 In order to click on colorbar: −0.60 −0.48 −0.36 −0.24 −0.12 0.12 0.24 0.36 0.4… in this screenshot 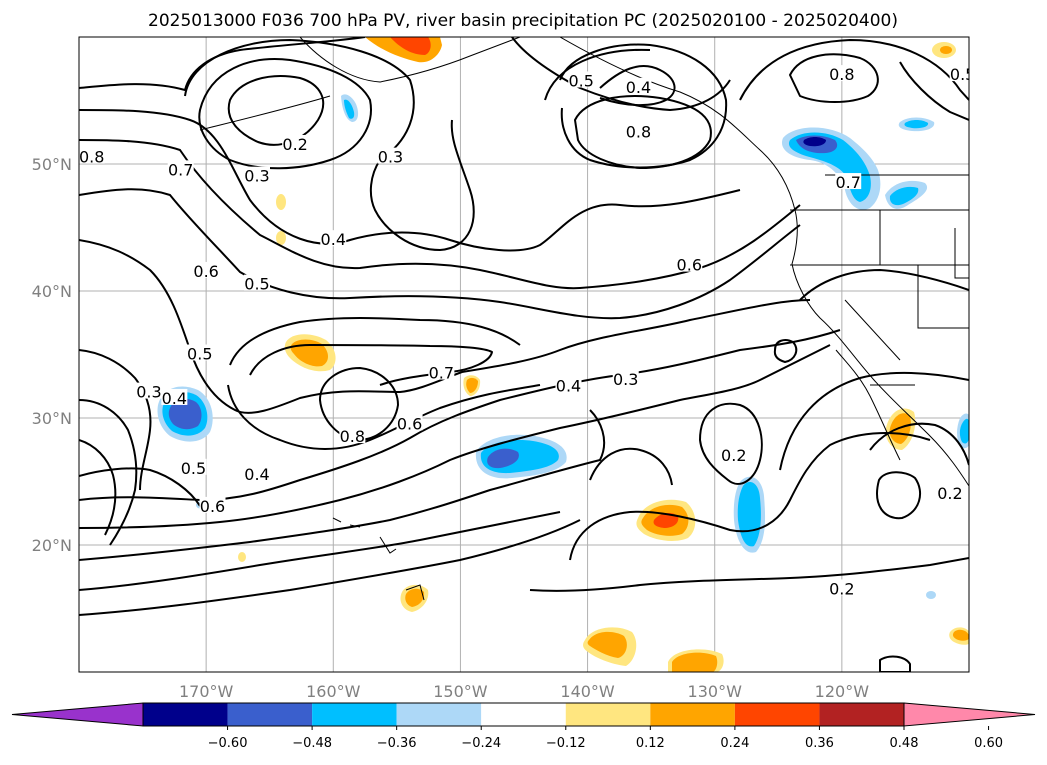, I will do `click(523, 726)`.